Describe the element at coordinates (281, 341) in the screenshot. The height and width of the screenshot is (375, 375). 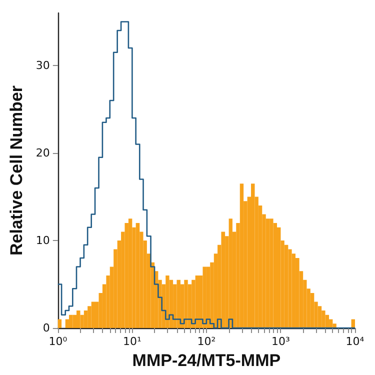
I see `x-tick-label: 10³` at that location.